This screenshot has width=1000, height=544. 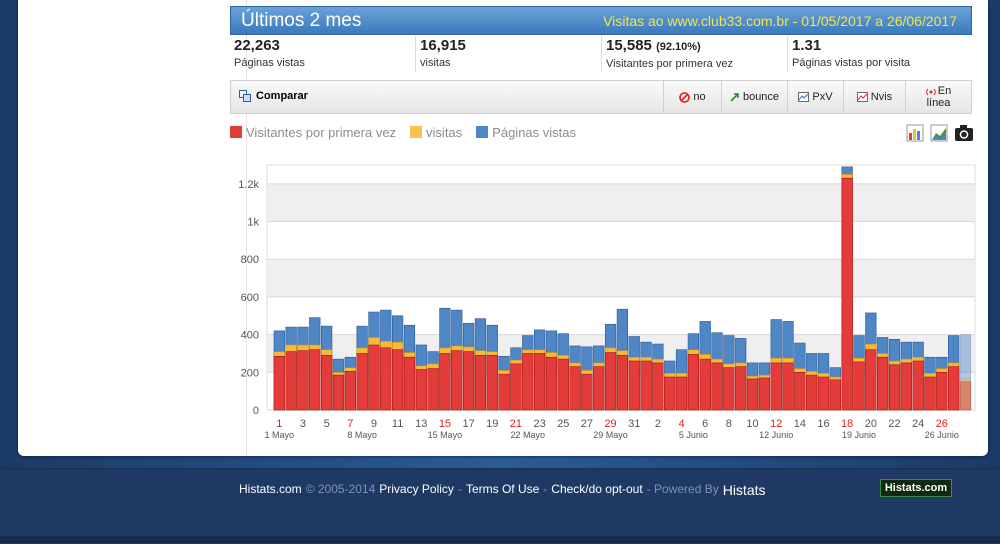 What do you see at coordinates (597, 489) in the screenshot?
I see `optout-link: Check/do opt-out` at bounding box center [597, 489].